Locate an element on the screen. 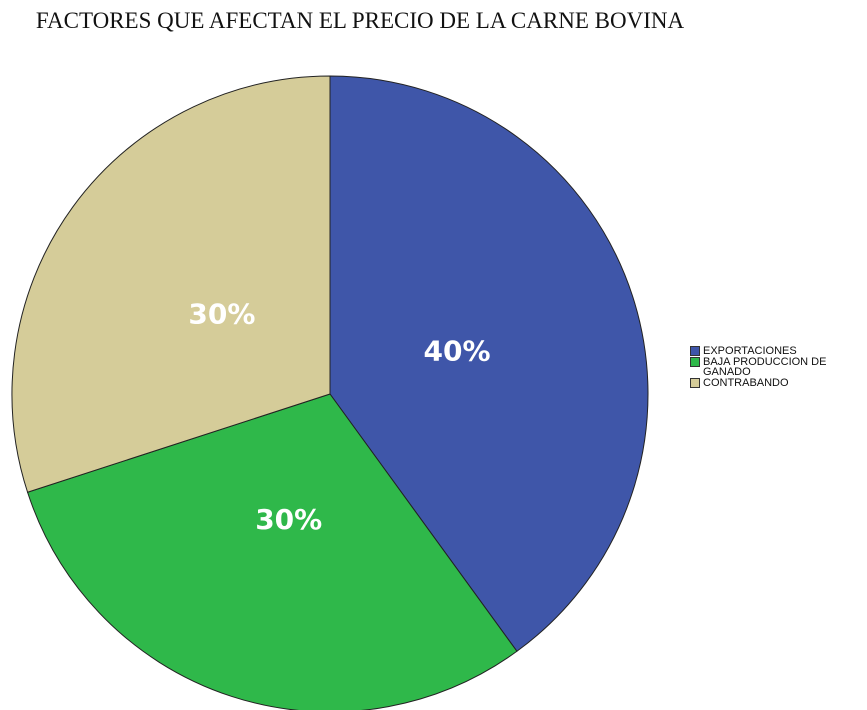  legend-label: CONTRABANDO is located at coordinates (746, 383).